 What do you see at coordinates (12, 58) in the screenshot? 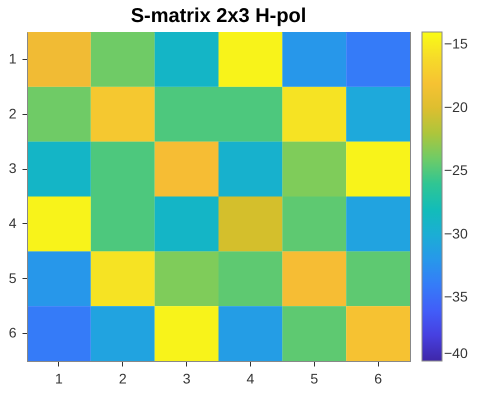
I see `y-tick-label: 1` at bounding box center [12, 58].